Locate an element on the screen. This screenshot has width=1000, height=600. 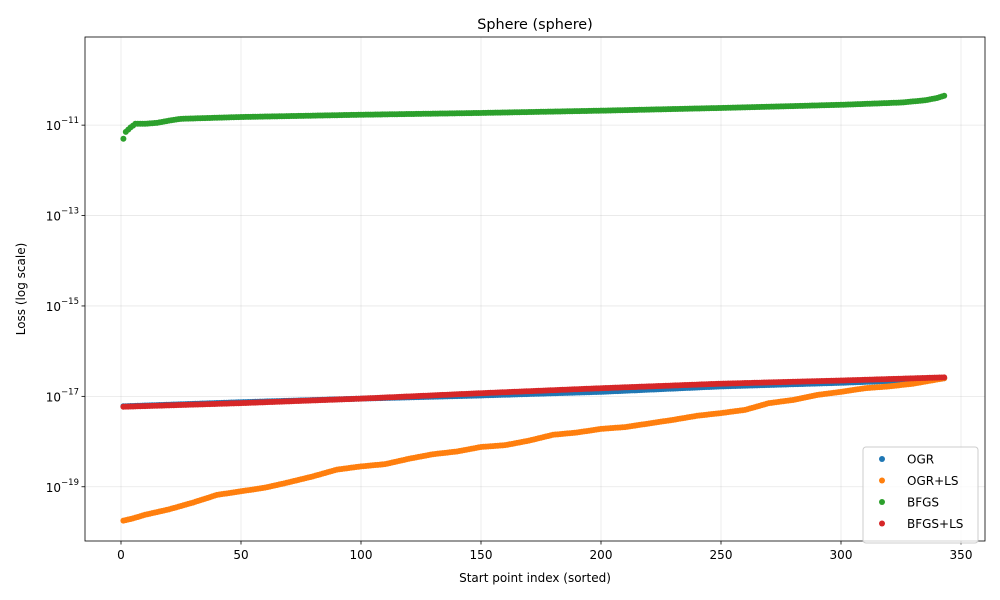
x-tick-label: 350 is located at coordinates (961, 555).